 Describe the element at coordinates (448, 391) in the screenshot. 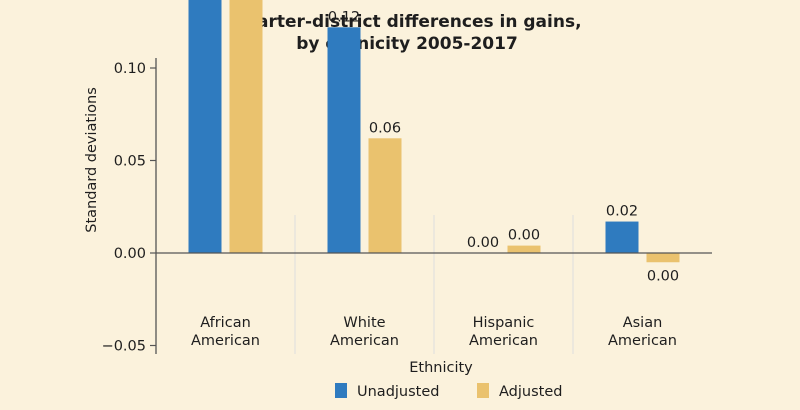

I see `legend: Unadjusted Adjusted` at that location.